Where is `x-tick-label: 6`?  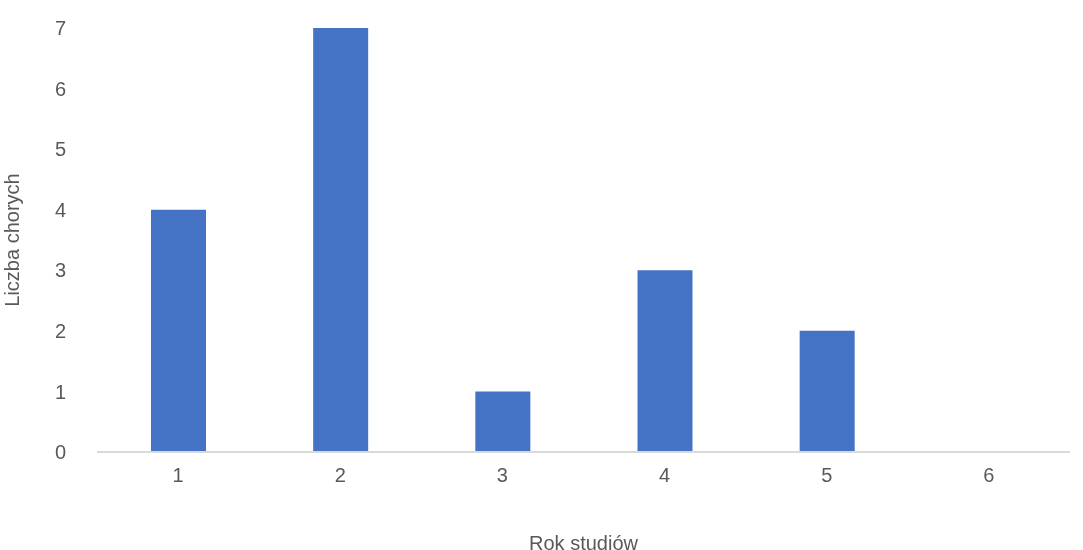 x-tick-label: 6 is located at coordinates (989, 475).